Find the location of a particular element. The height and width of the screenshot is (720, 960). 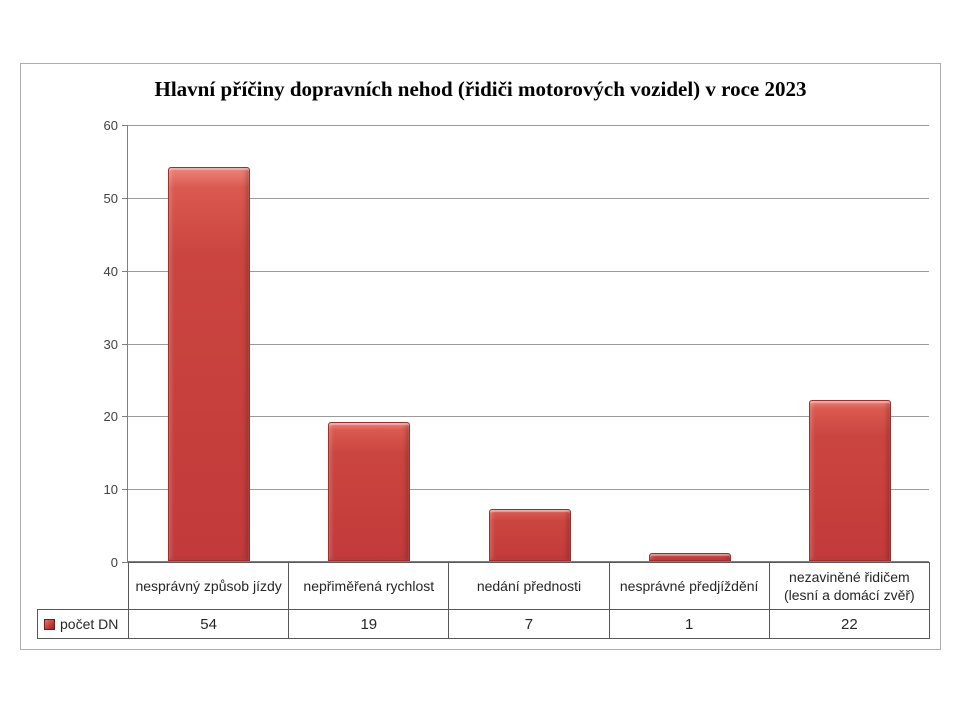

value-row: počet DN 54 19 7 1 22 is located at coordinates (483, 624).